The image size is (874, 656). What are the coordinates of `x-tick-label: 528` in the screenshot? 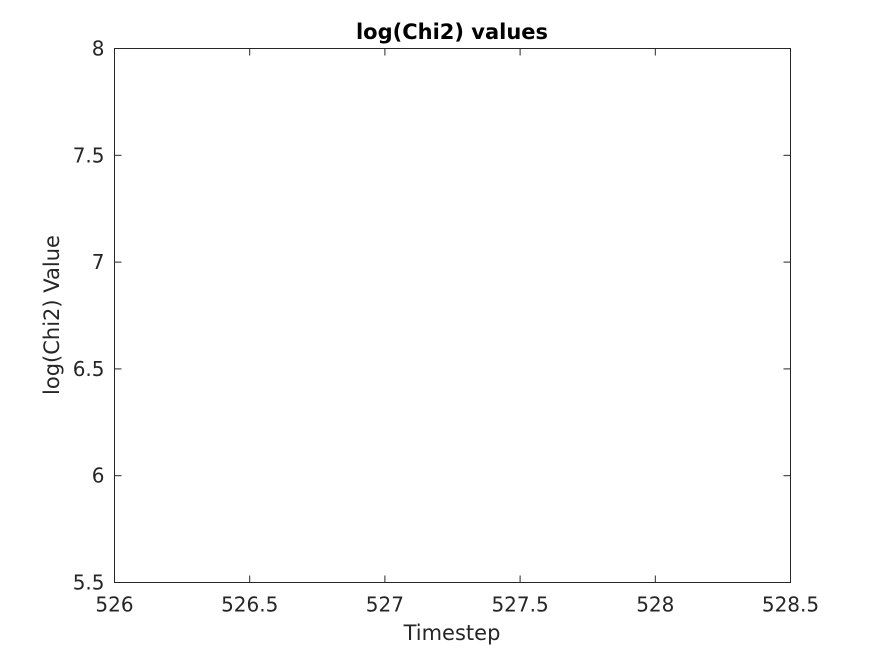 It's located at (655, 605).